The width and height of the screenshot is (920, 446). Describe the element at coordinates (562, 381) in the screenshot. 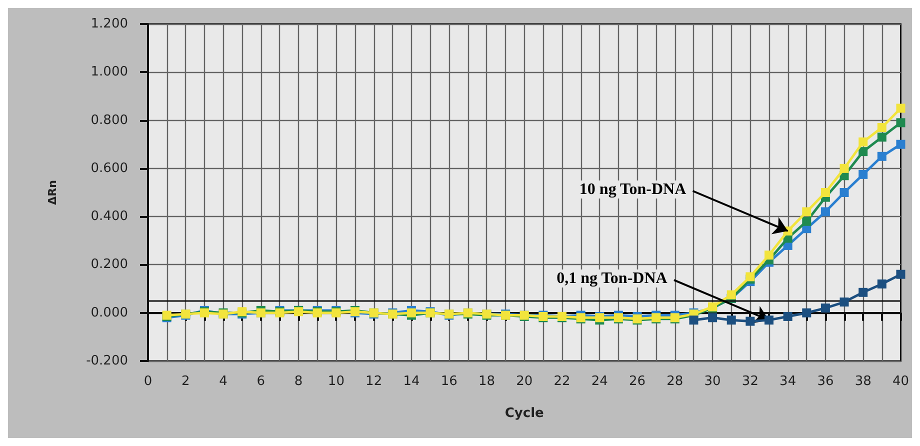

I see `x-tick-label: 22` at that location.